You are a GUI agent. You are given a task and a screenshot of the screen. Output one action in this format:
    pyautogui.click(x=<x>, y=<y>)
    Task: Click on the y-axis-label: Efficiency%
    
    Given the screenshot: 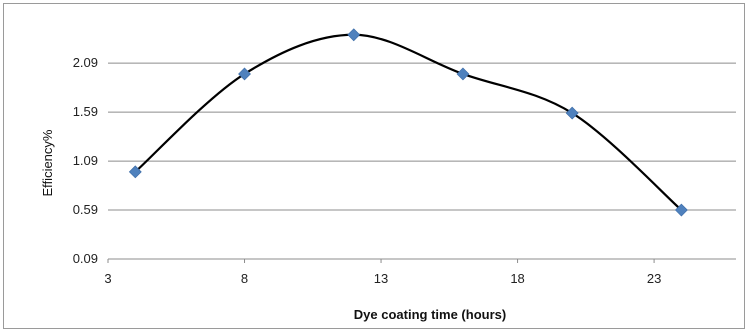 What is the action you would take?
    pyautogui.click(x=47, y=162)
    